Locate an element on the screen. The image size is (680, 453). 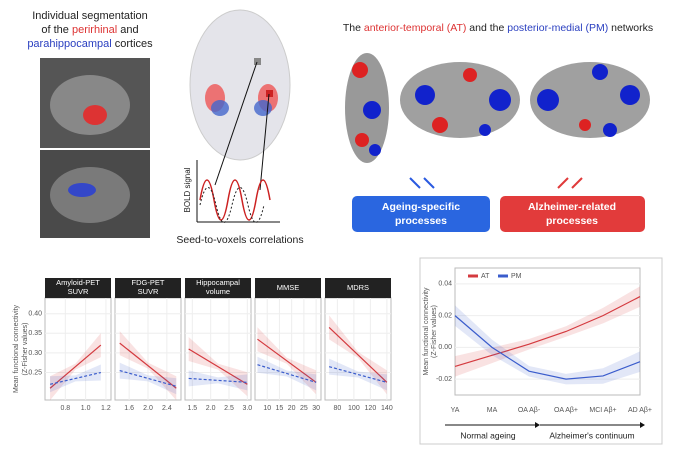
text: parahippocampal is located at coordinates (69, 44).